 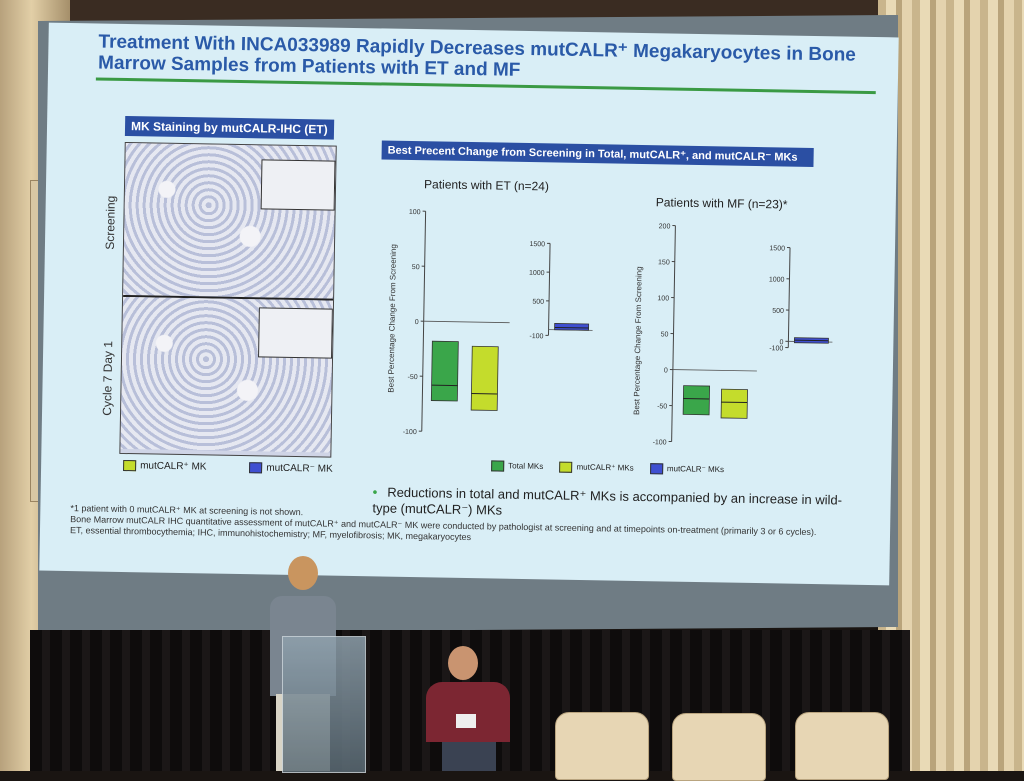 I want to click on y-tick-label: 150, so click(x=664, y=262).